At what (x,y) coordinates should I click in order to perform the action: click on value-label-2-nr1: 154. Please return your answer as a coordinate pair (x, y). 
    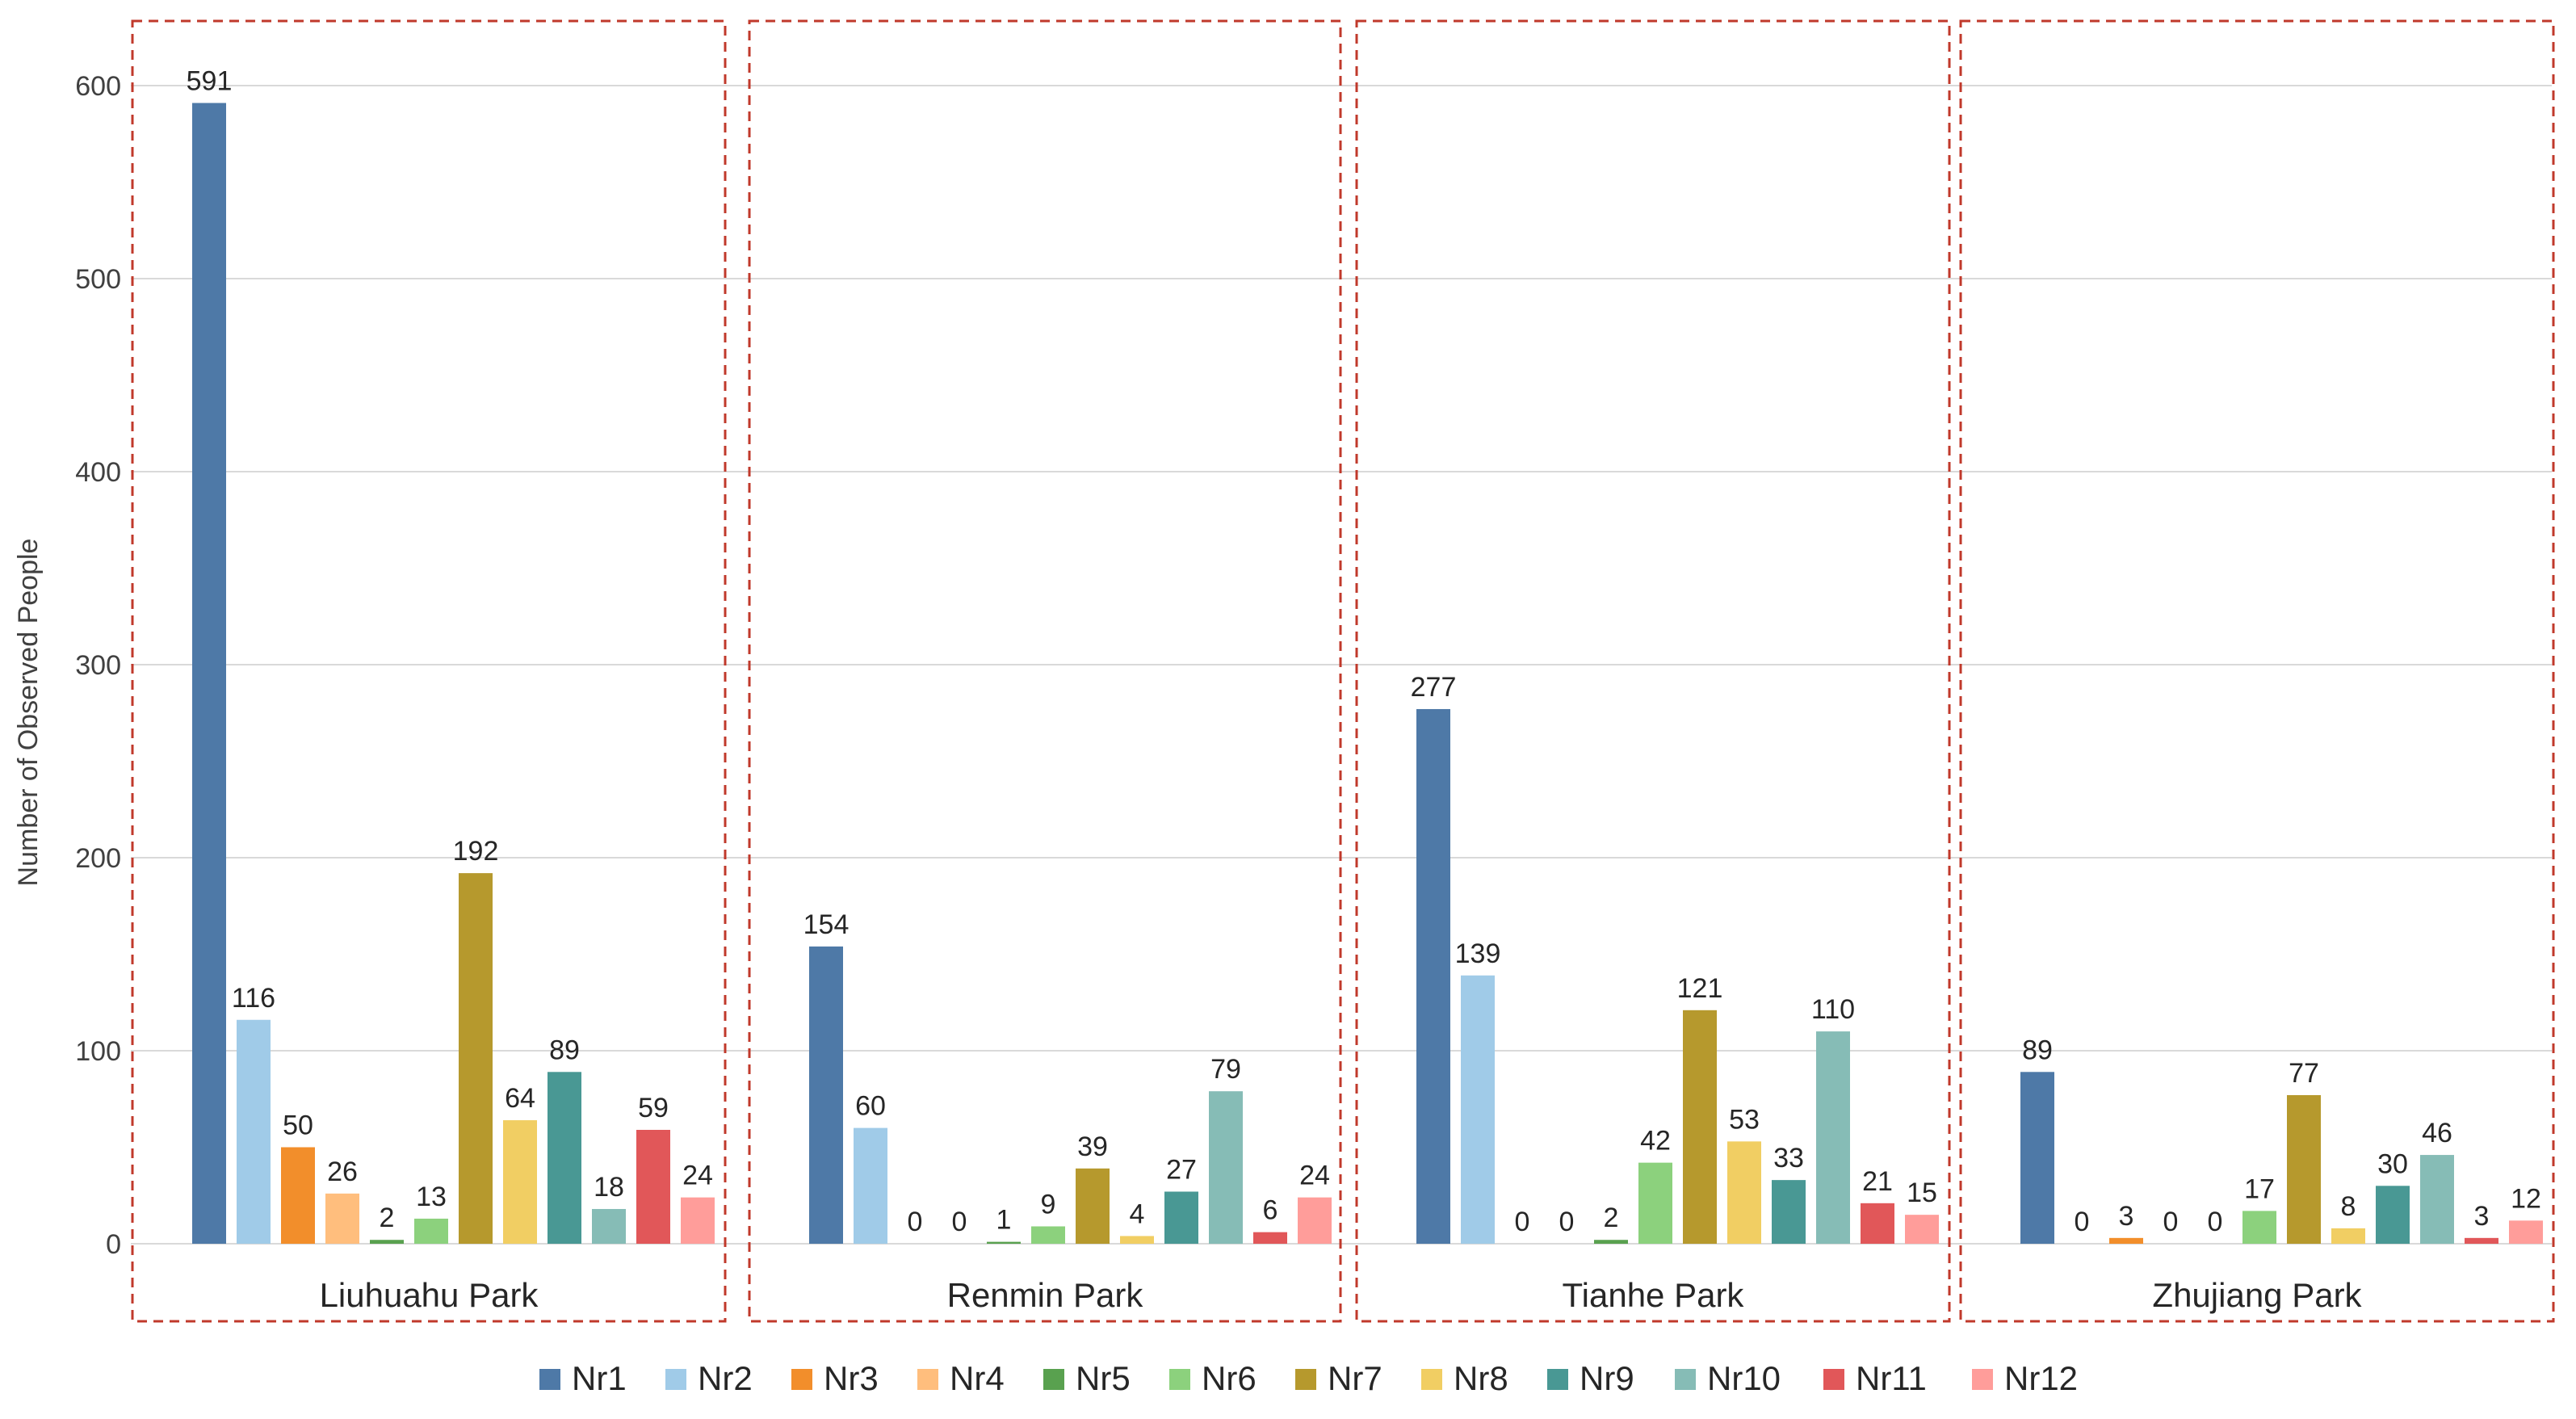
    Looking at the image, I should click on (826, 924).